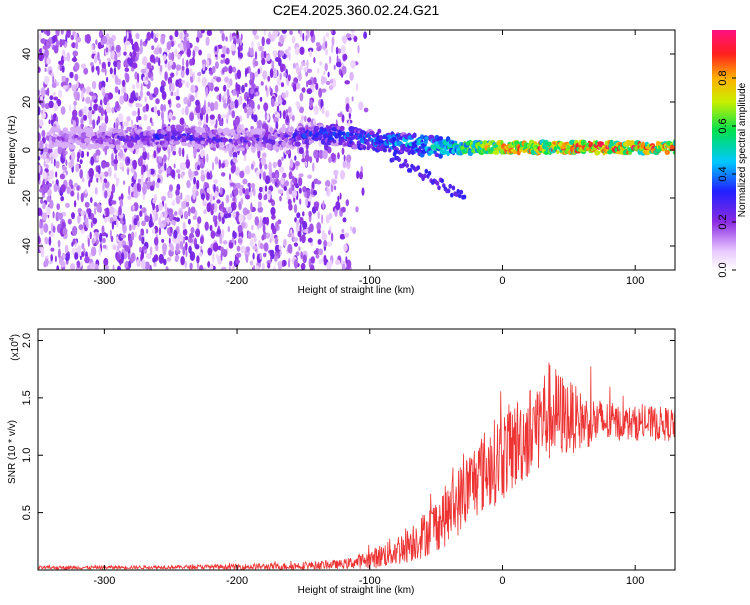  Describe the element at coordinates (15, 351) in the screenshot. I see `snr-y-scale-base: (x10` at that location.